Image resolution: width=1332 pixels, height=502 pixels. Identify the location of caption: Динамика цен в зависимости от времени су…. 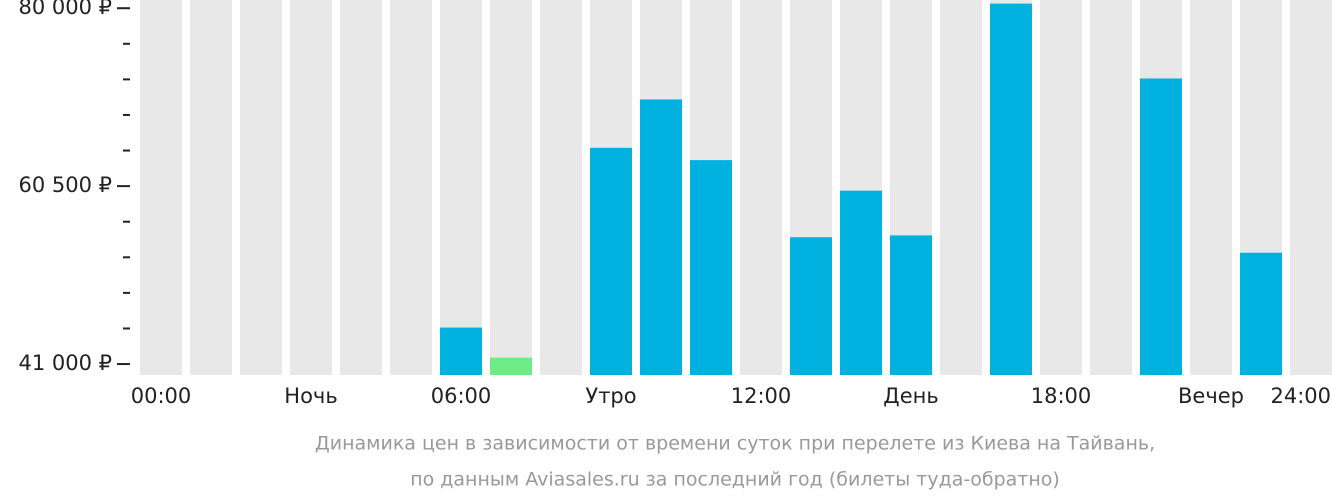
(735, 444).